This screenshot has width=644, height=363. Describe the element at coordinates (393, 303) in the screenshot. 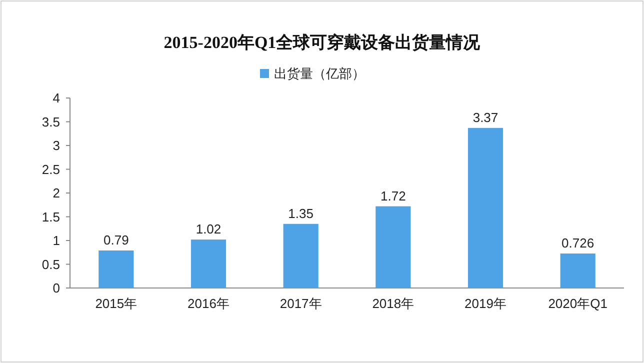

I see `x-tick-label: 2018年` at that location.